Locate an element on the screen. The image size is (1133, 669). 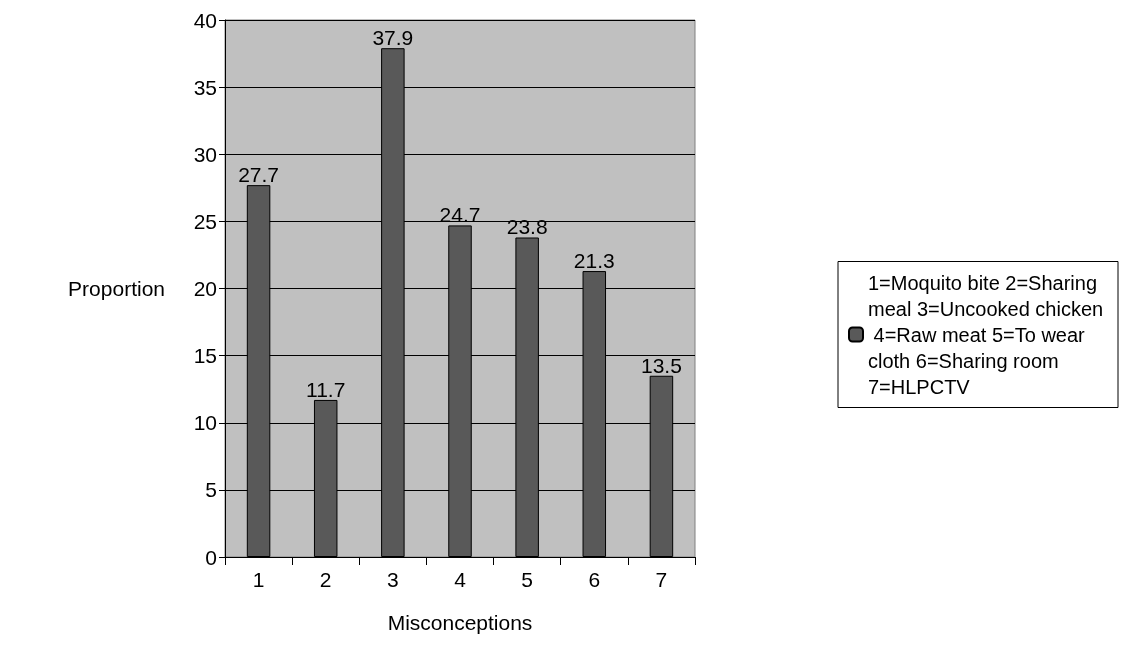
x-tick-label: 6 is located at coordinates (594, 579).